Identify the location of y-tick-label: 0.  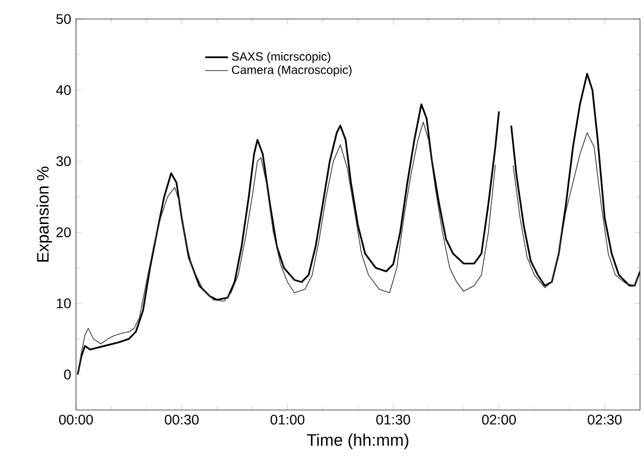
(67, 375).